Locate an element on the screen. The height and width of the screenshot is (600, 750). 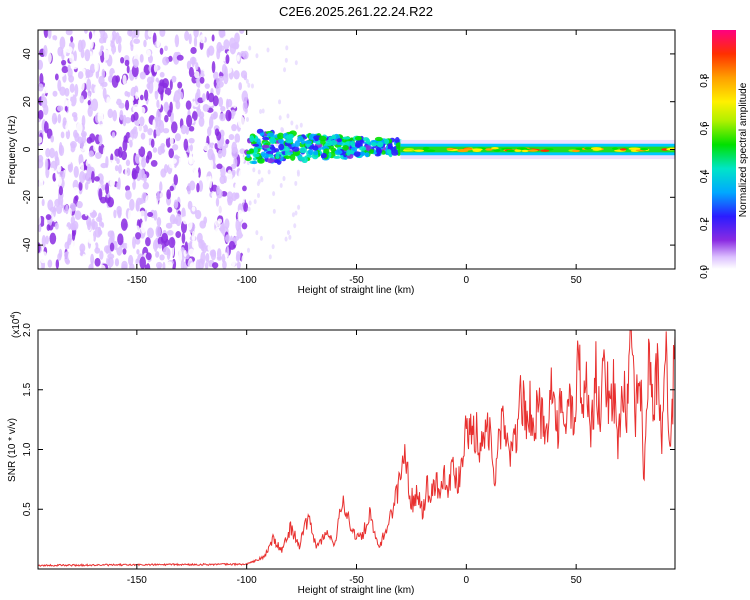
snr-y-scale-factor: (x104) is located at coordinates (16, 324).